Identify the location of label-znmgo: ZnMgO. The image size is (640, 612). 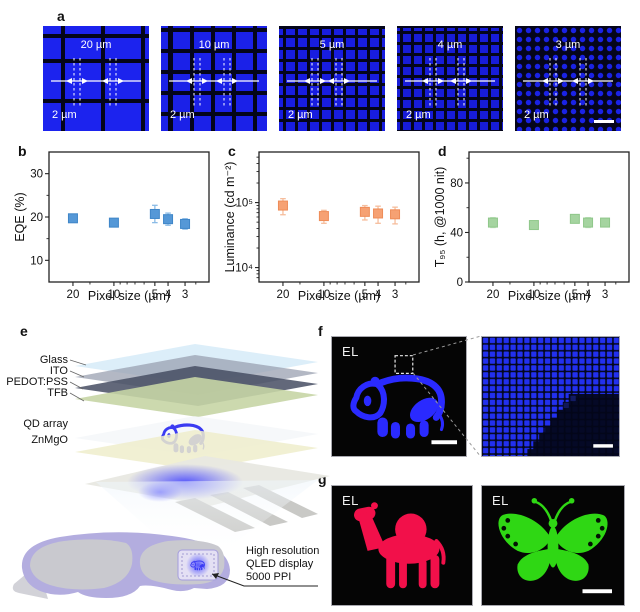
(49, 440).